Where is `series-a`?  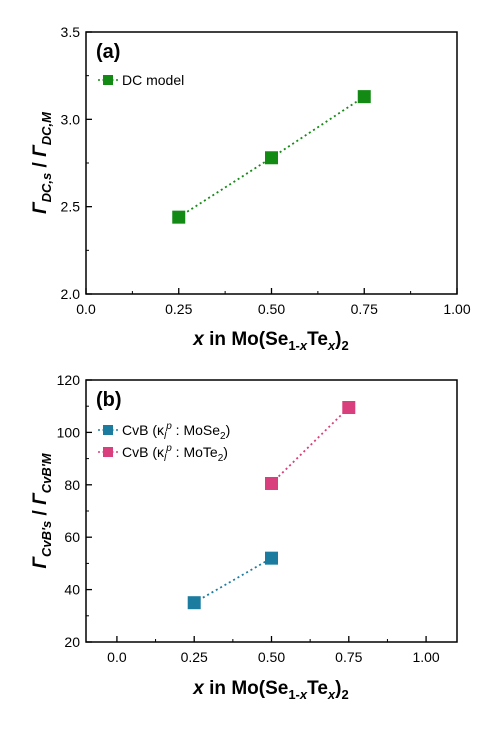 series-a is located at coordinates (271, 157).